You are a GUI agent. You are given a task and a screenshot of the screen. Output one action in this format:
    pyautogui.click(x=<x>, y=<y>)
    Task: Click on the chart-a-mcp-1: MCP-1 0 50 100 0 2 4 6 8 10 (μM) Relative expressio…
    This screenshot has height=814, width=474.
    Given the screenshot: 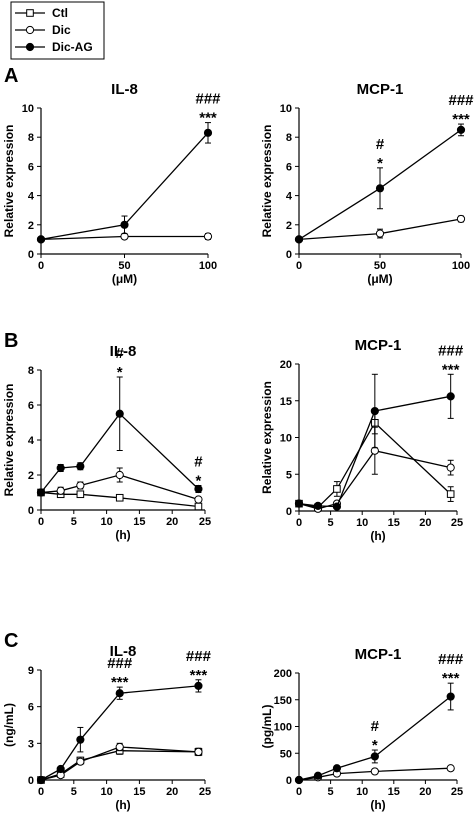 What is the action you would take?
    pyautogui.click(x=367, y=183)
    